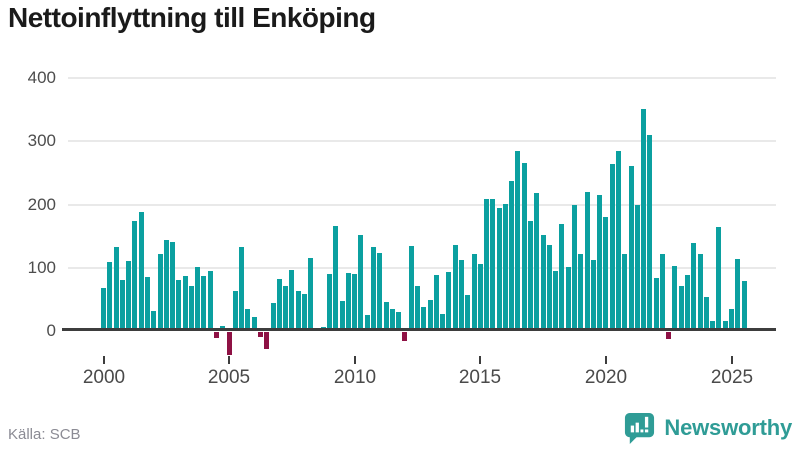  Describe the element at coordinates (549, 287) in the screenshot. I see `bar-2017Q4` at that location.